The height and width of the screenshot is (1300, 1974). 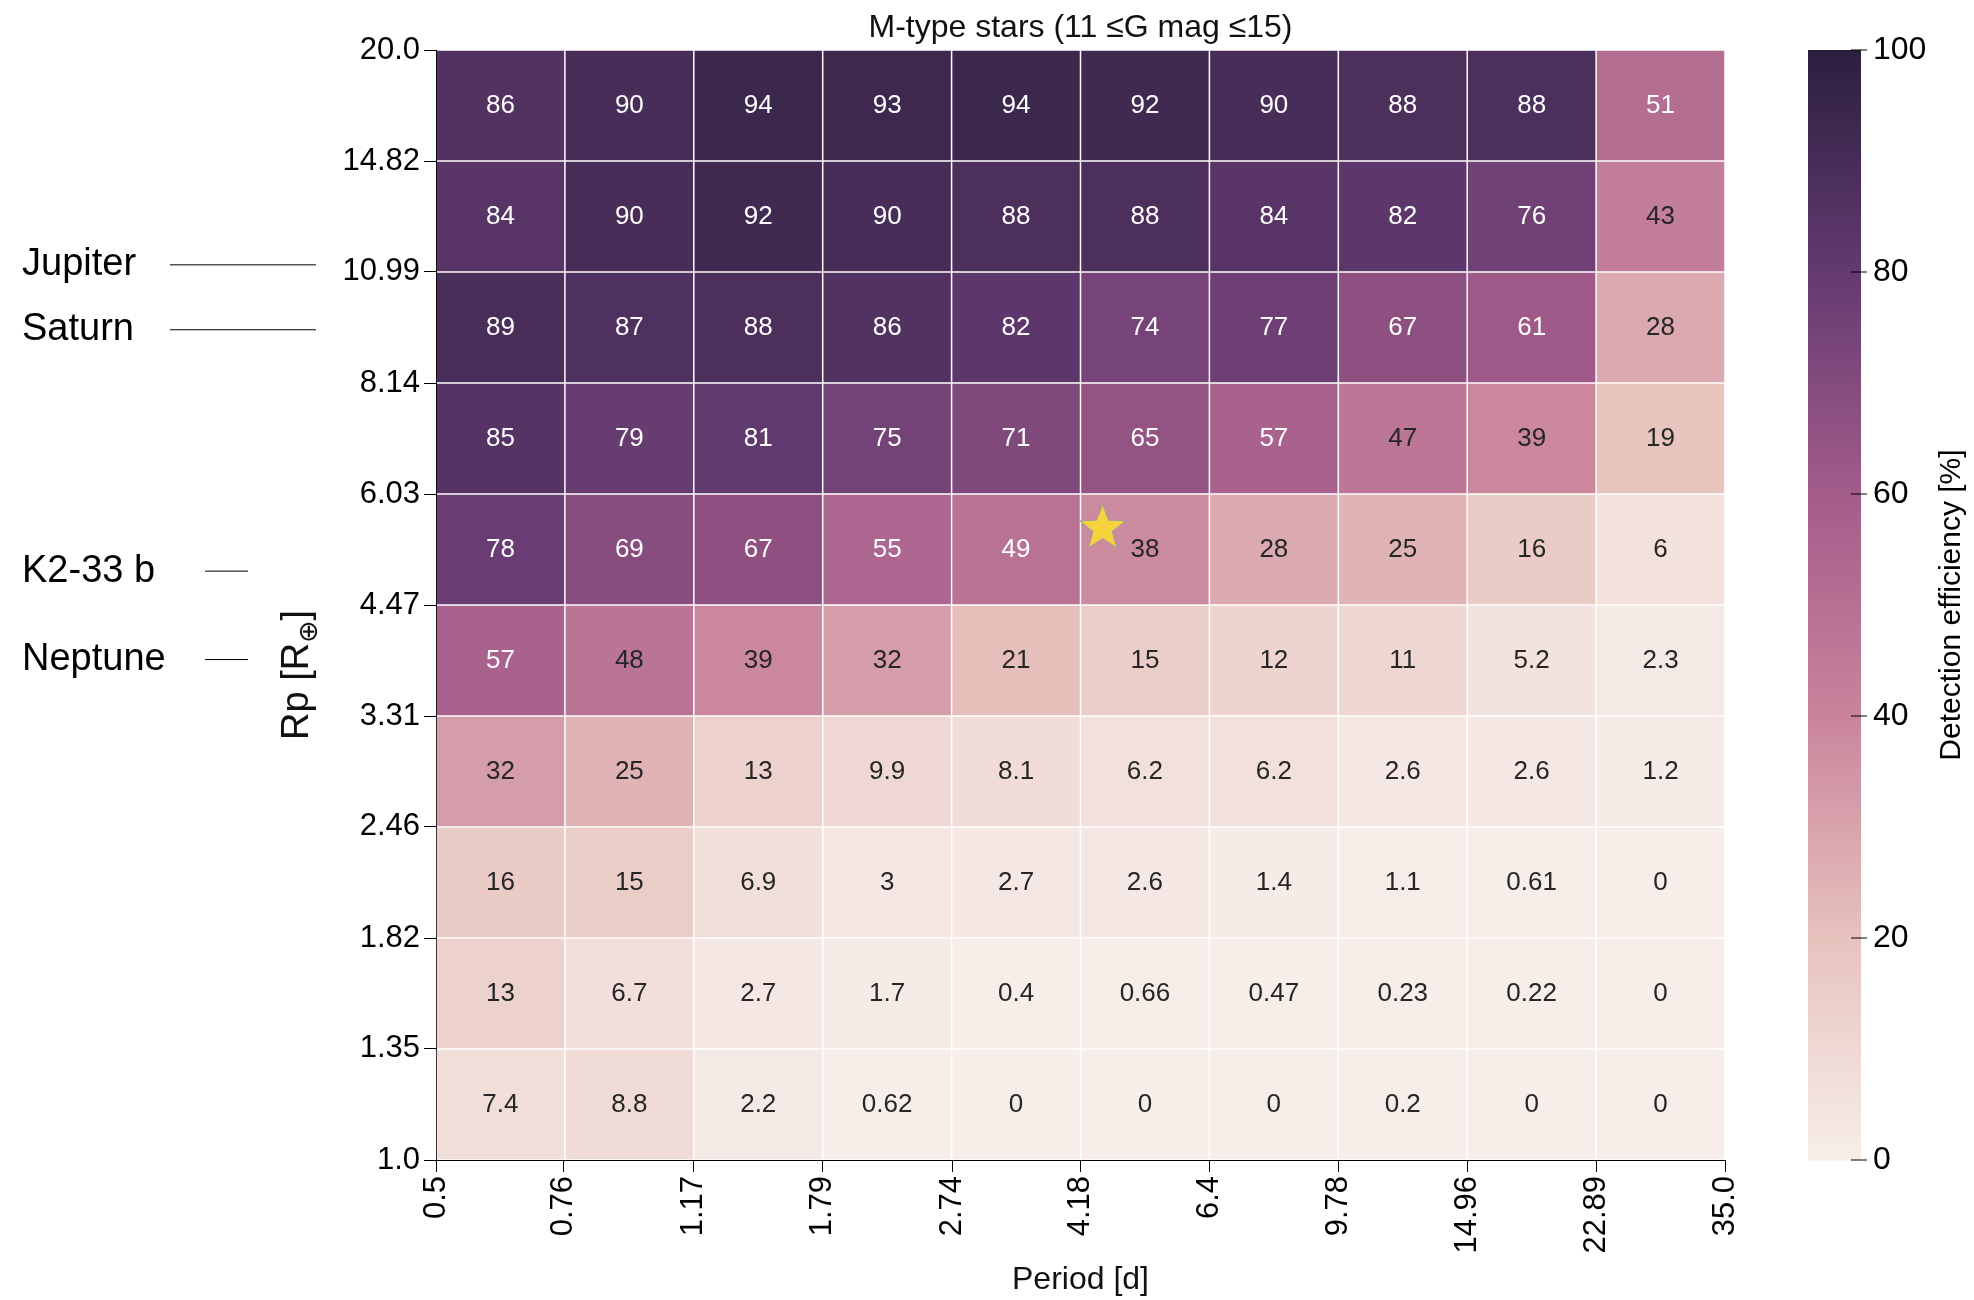 I want to click on data-label: 21, so click(x=1016, y=658).